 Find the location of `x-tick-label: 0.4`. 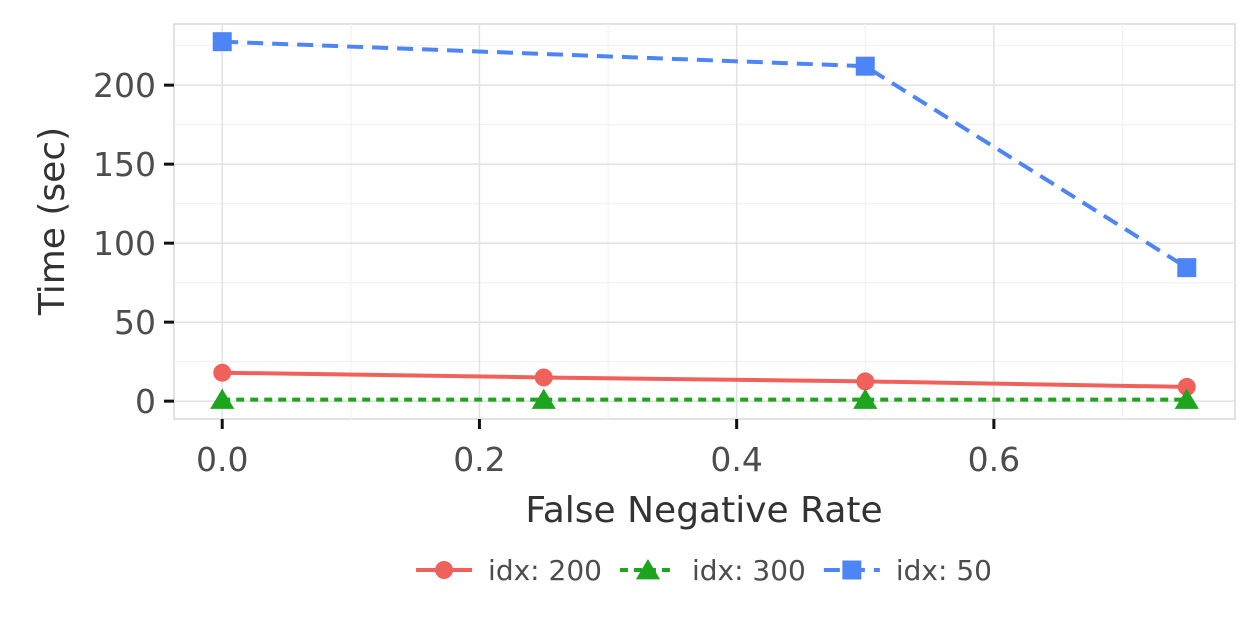

x-tick-label: 0.4 is located at coordinates (736, 459).